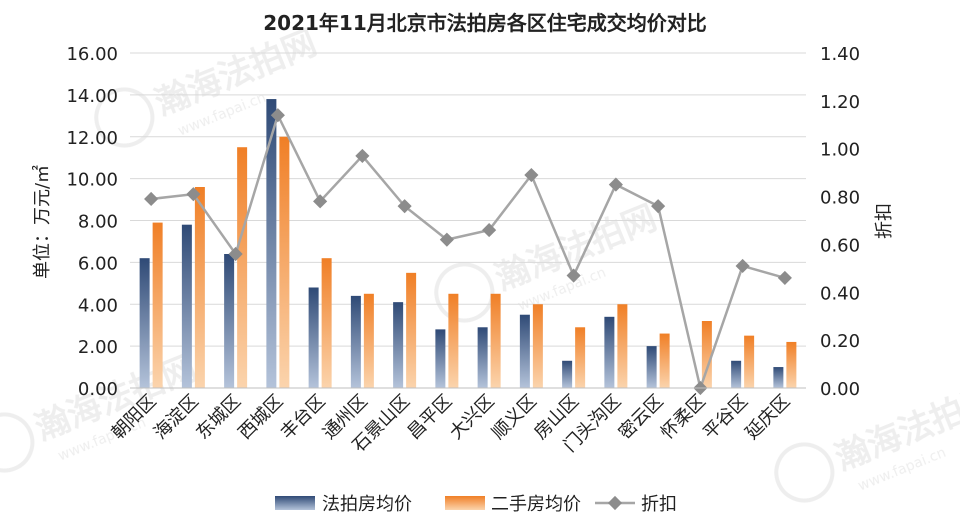 The height and width of the screenshot is (532, 960). What do you see at coordinates (98, 389) in the screenshot?
I see `y-tick-label: 0.00` at bounding box center [98, 389].